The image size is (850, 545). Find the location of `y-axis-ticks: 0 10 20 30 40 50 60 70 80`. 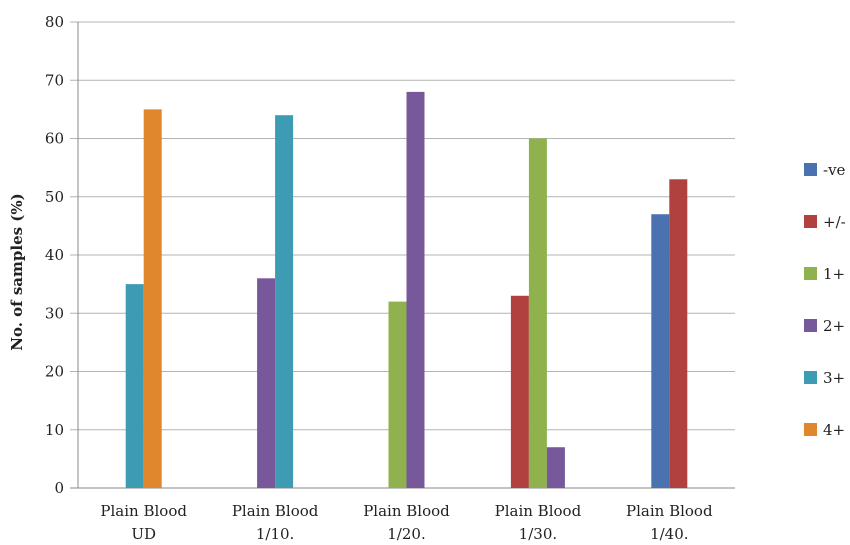

y-axis-ticks: 0 10 20 30 40 50 60 70 80 is located at coordinates (54, 255).